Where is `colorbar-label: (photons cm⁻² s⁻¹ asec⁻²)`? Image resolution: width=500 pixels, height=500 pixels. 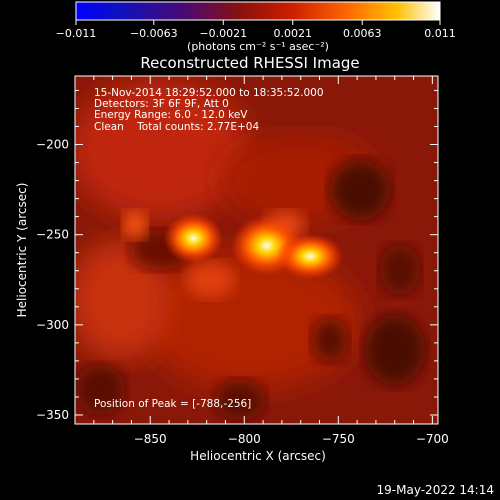 colorbar-label: (photons cm⁻² s⁻¹ asec⁻²) is located at coordinates (258, 46).